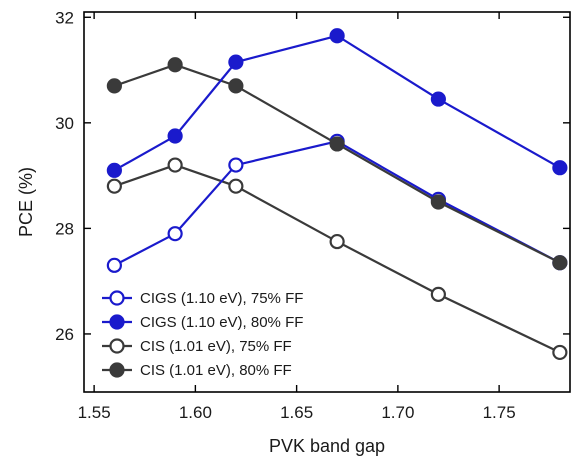  I want to click on y-axis-title: PCE (%), so click(26, 202).